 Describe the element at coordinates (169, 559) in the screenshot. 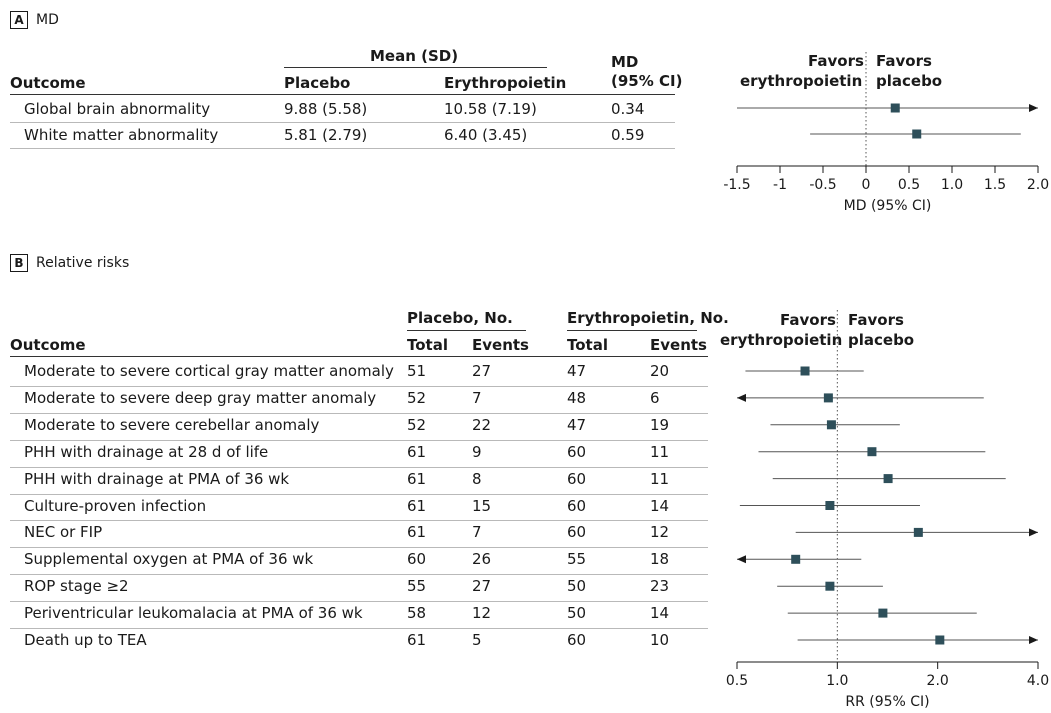

I see `panel-b-row-outcome: Supplemental oxygen at PMA of 36 wk` at that location.